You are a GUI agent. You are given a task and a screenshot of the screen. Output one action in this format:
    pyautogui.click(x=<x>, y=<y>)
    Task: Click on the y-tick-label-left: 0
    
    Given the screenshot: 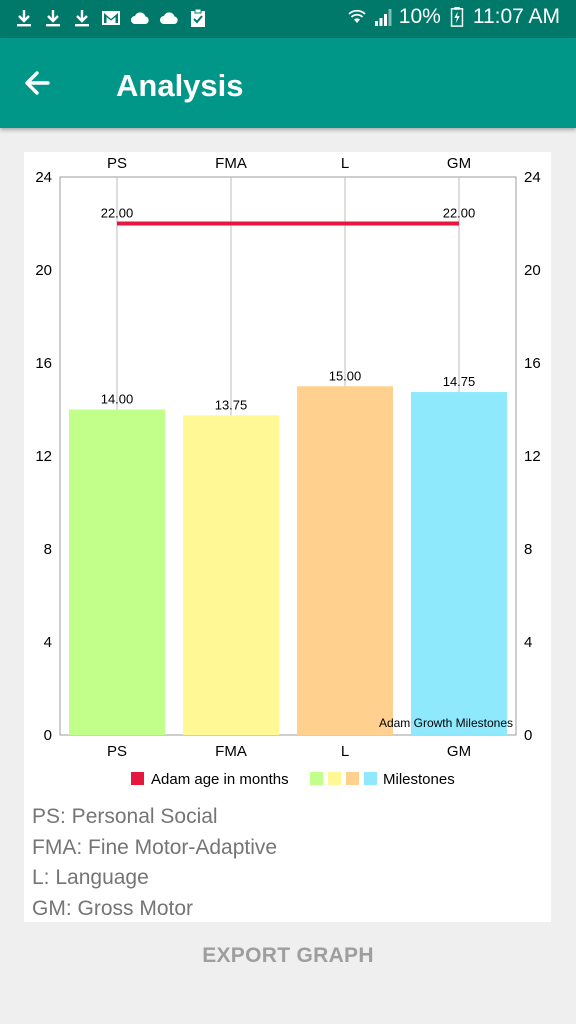 What is the action you would take?
    pyautogui.click(x=48, y=735)
    